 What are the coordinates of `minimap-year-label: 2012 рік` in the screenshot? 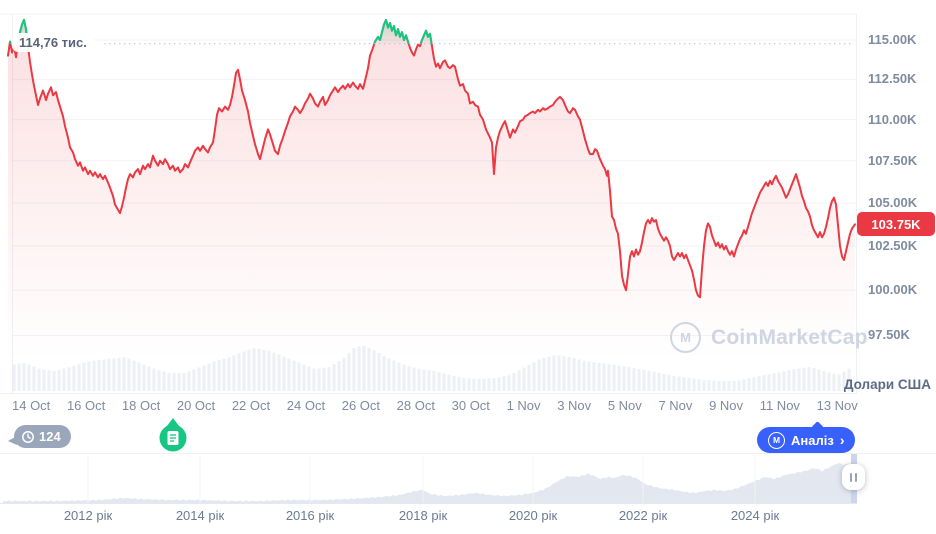 It's located at (88, 515).